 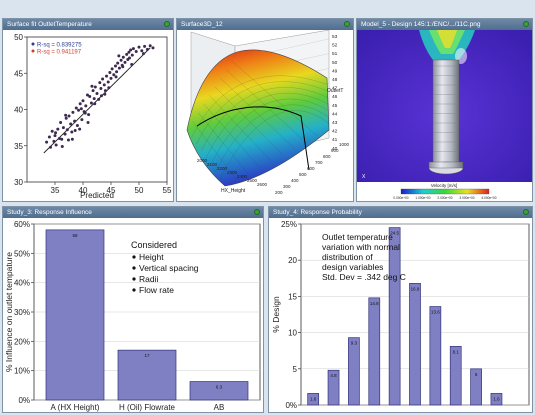 I want to click on x-tick-label: 2300, so click(x=232, y=172).